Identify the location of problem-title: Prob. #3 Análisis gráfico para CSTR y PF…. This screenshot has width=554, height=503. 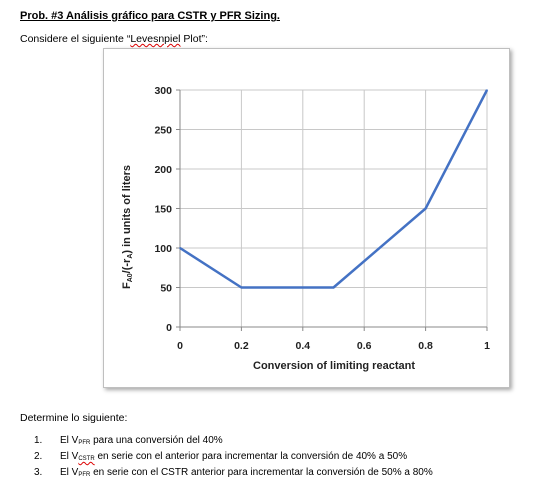
(150, 16).